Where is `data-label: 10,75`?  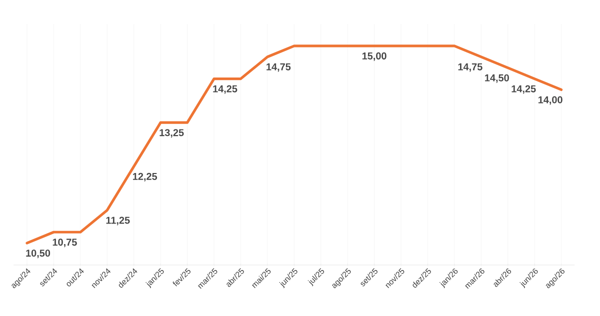 data-label: 10,75 is located at coordinates (64, 243).